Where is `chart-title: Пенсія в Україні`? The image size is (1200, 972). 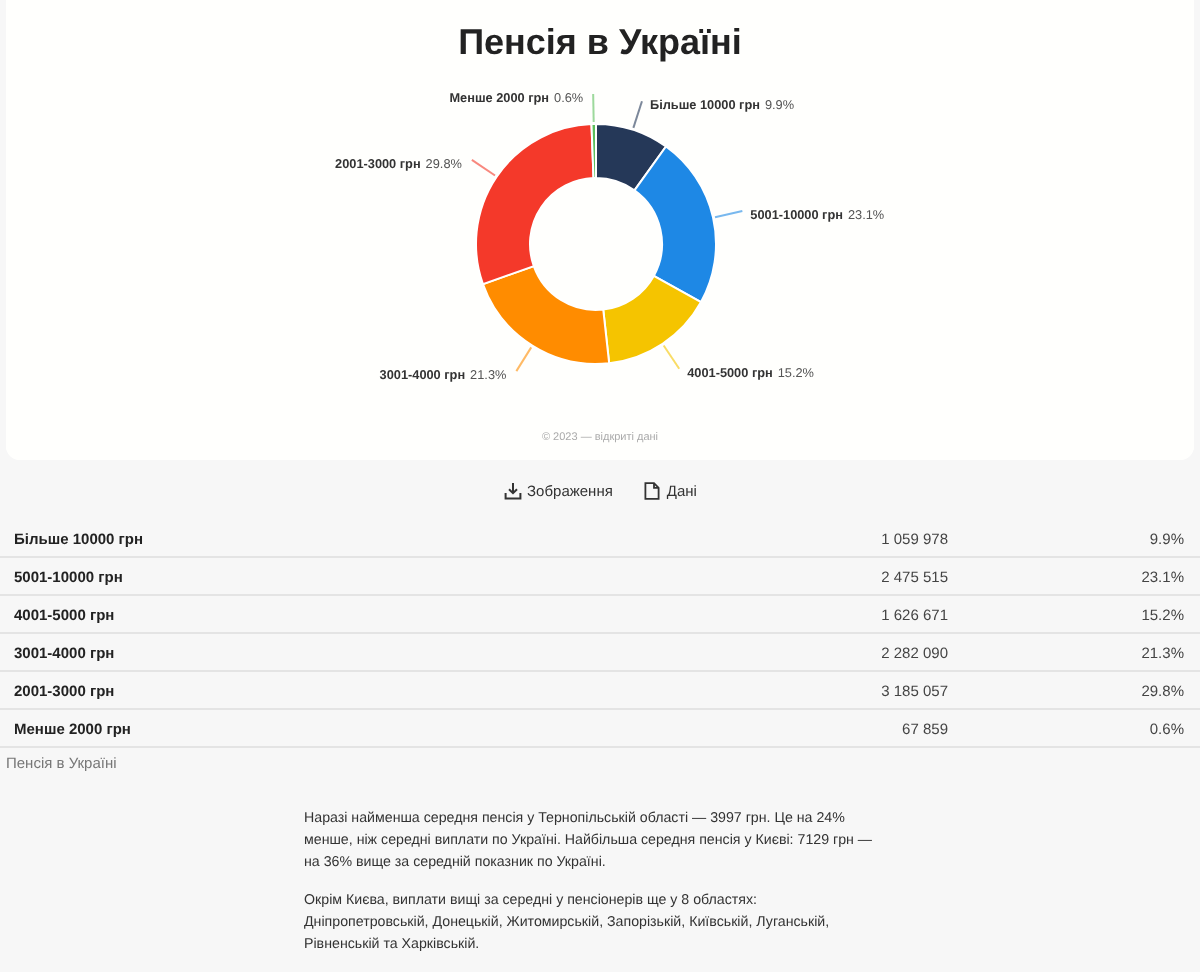 chart-title: Пенсія в Україні is located at coordinates (600, 42).